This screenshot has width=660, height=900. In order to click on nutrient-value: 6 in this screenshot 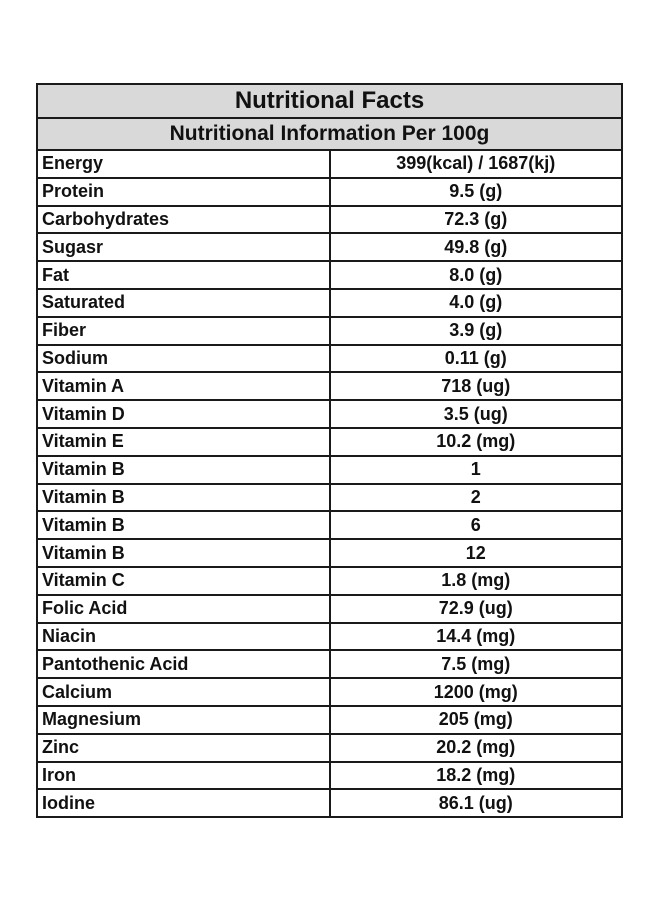, I will do `click(475, 525)`.